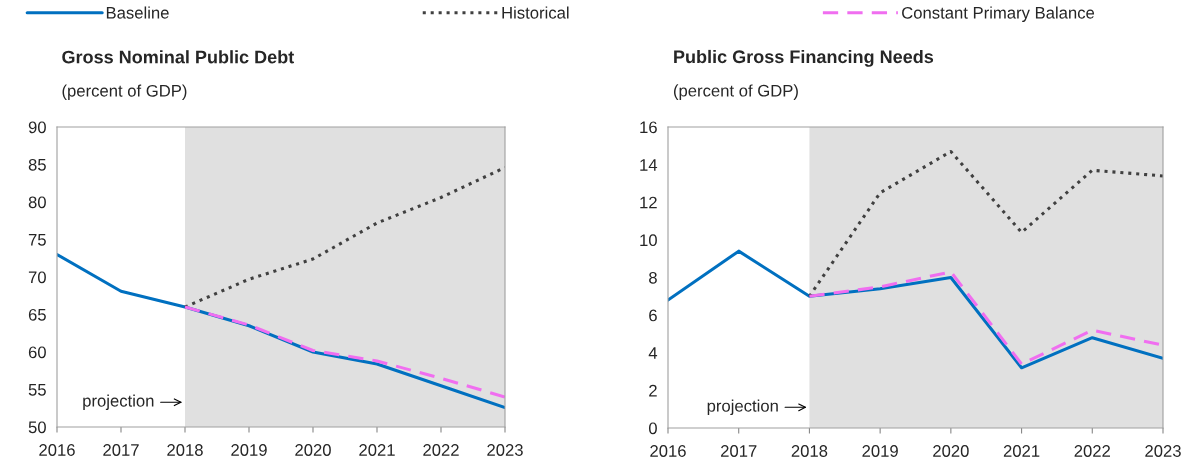  Describe the element at coordinates (37, 390) in the screenshot. I see `y-tick-label: 55` at that location.